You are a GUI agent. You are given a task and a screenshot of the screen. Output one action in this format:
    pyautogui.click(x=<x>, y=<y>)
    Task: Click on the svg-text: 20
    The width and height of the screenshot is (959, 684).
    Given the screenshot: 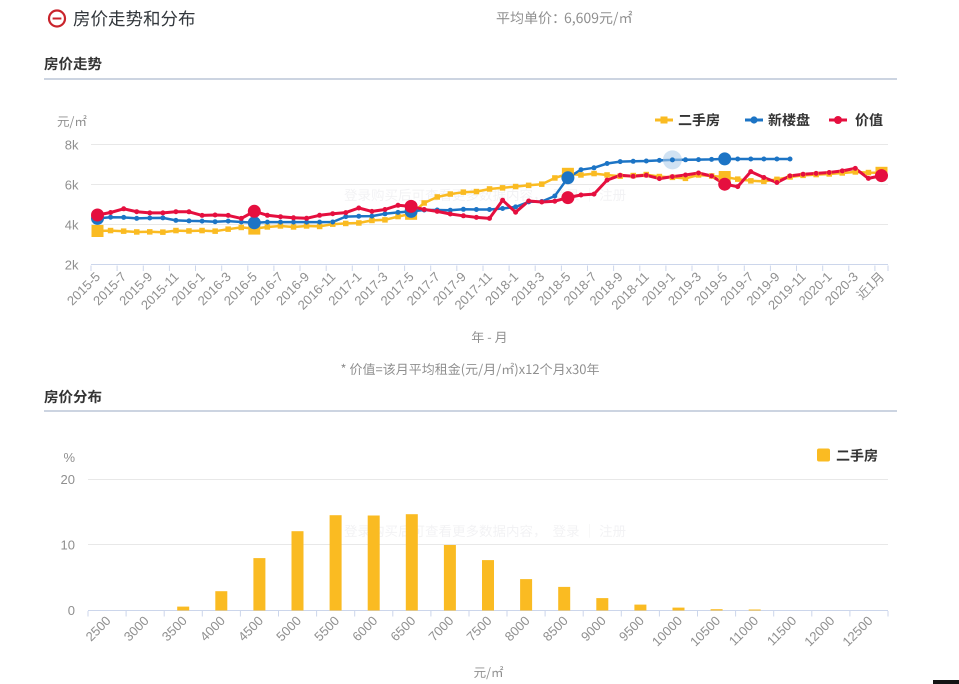 What is the action you would take?
    pyautogui.click(x=68, y=479)
    